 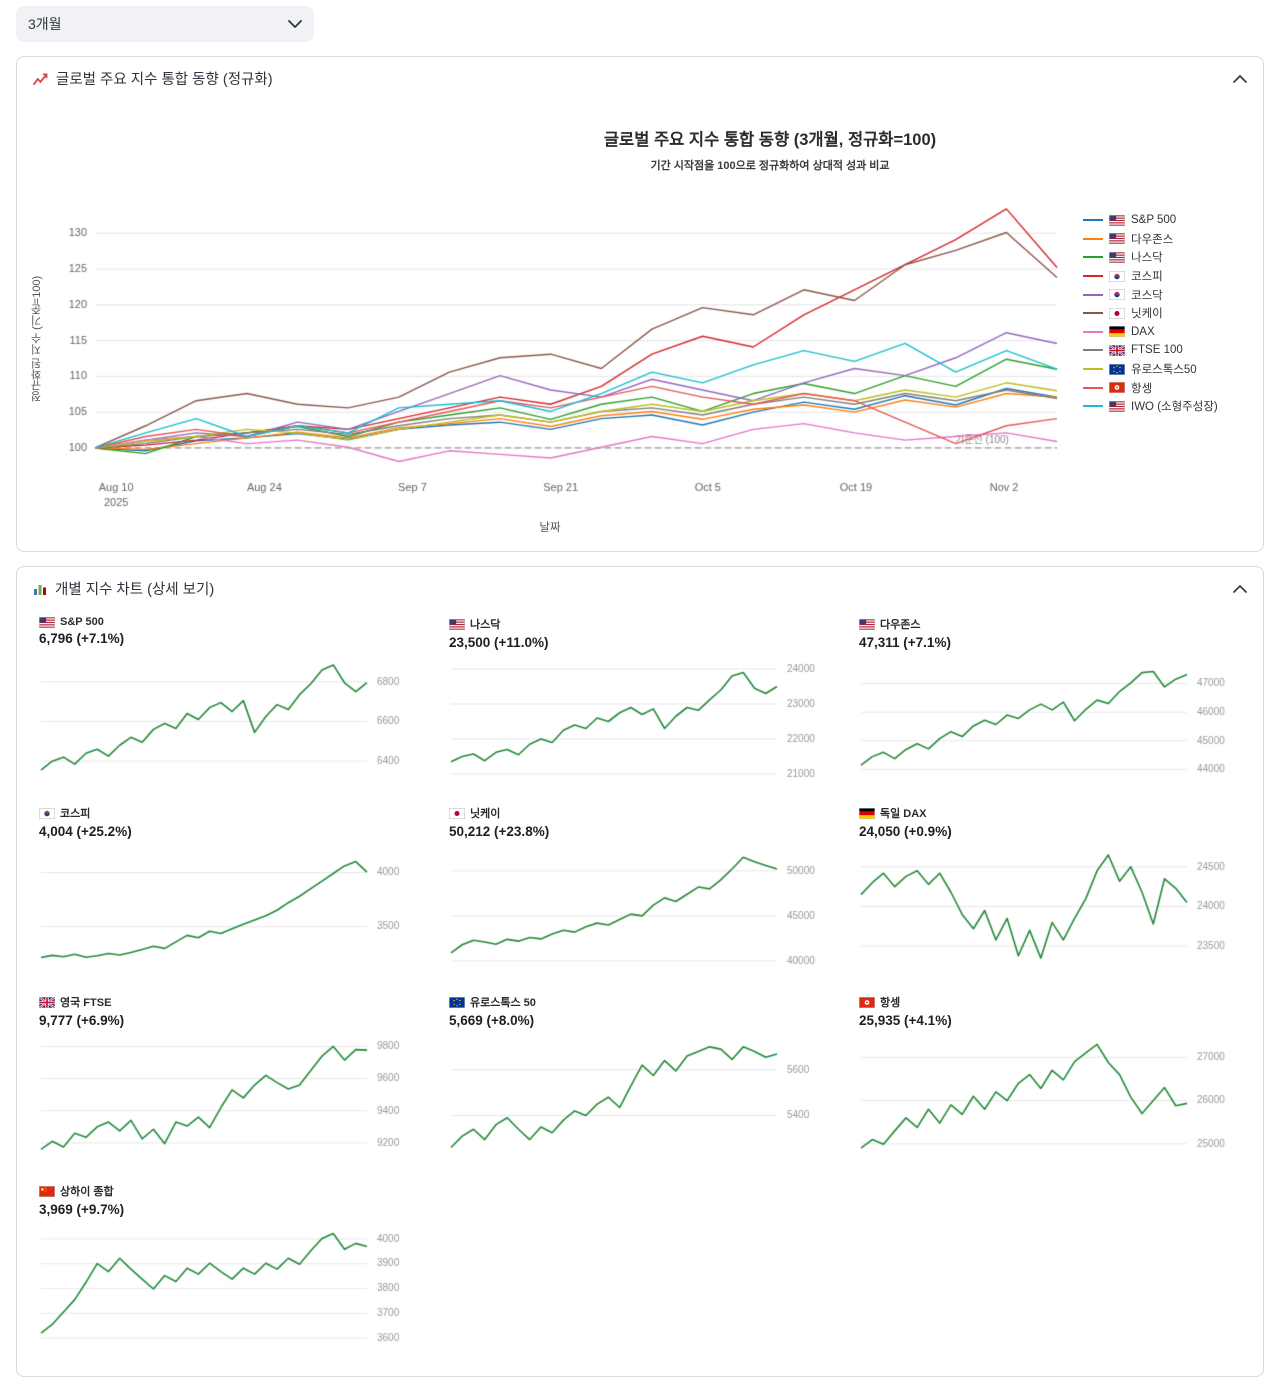 What do you see at coordinates (905, 1020) in the screenshot?
I see `mini-chart-value: 25,935 (+4.1%)` at bounding box center [905, 1020].